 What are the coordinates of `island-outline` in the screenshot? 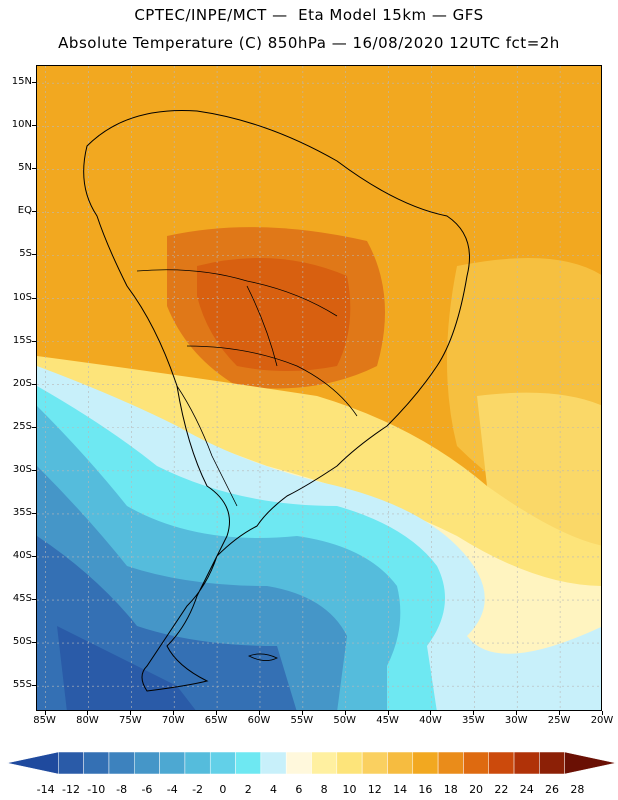 It's located at (263, 657).